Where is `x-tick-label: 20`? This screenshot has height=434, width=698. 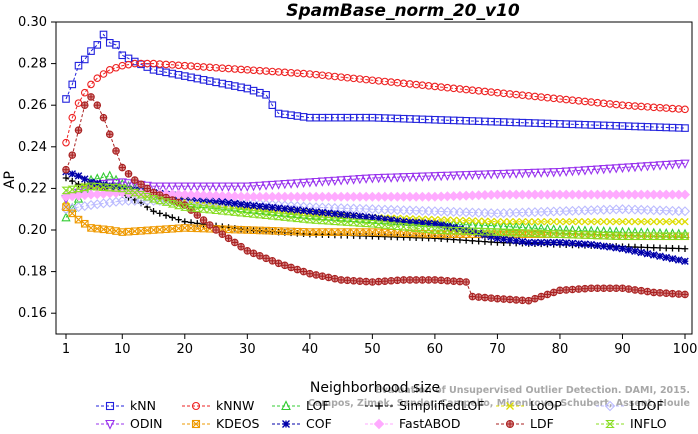 x-tick-label: 20 is located at coordinates (185, 349).